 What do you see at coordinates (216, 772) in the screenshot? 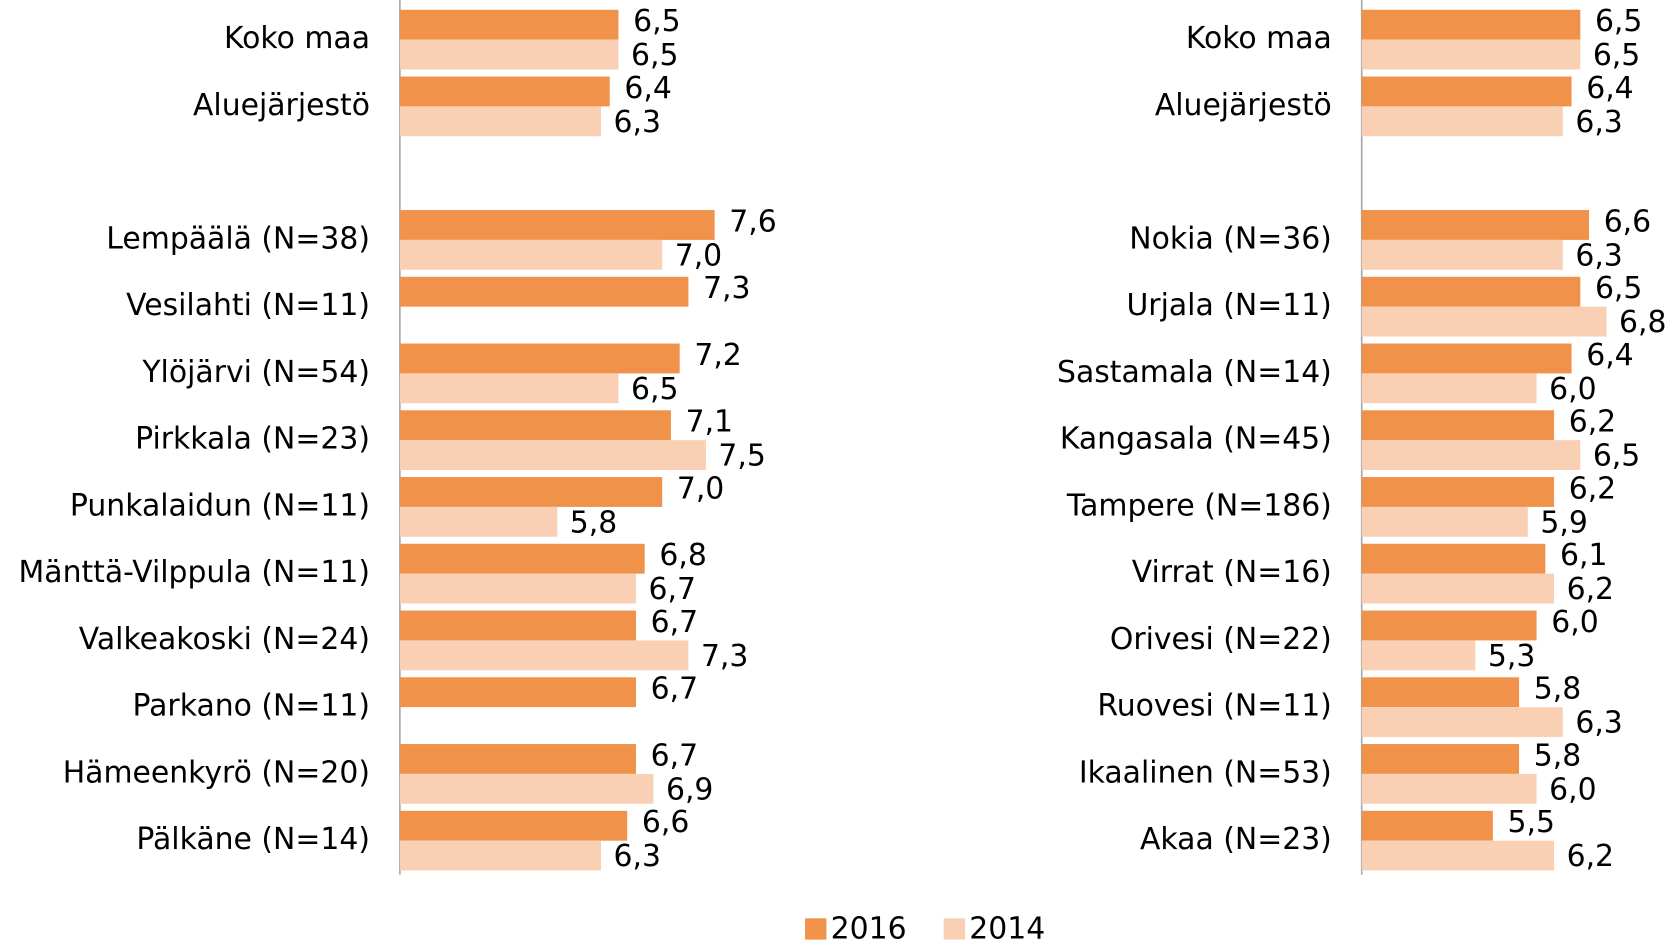
I see `category-label: Hämeenkyrö (N=20)` at bounding box center [216, 772].